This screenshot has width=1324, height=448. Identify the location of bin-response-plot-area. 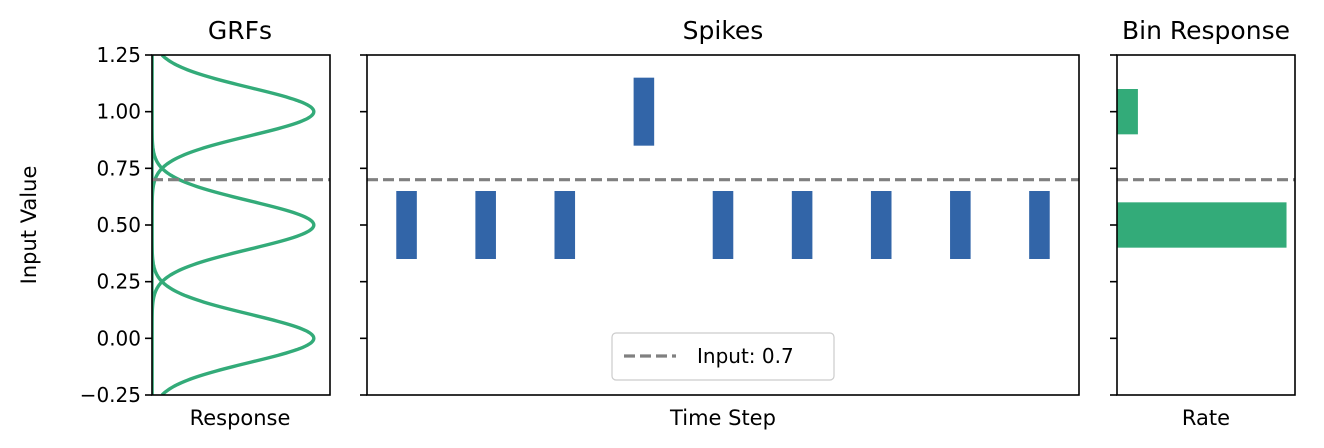
(1202, 225).